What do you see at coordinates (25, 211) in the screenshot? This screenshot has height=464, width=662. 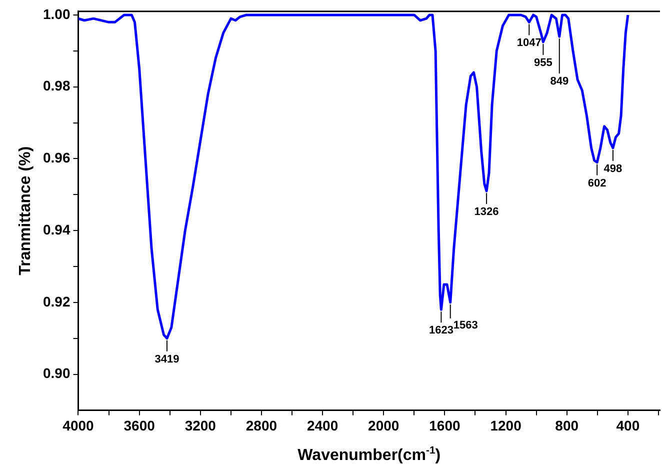 I see `y-axis-title: Tranmittance (%)` at bounding box center [25, 211].